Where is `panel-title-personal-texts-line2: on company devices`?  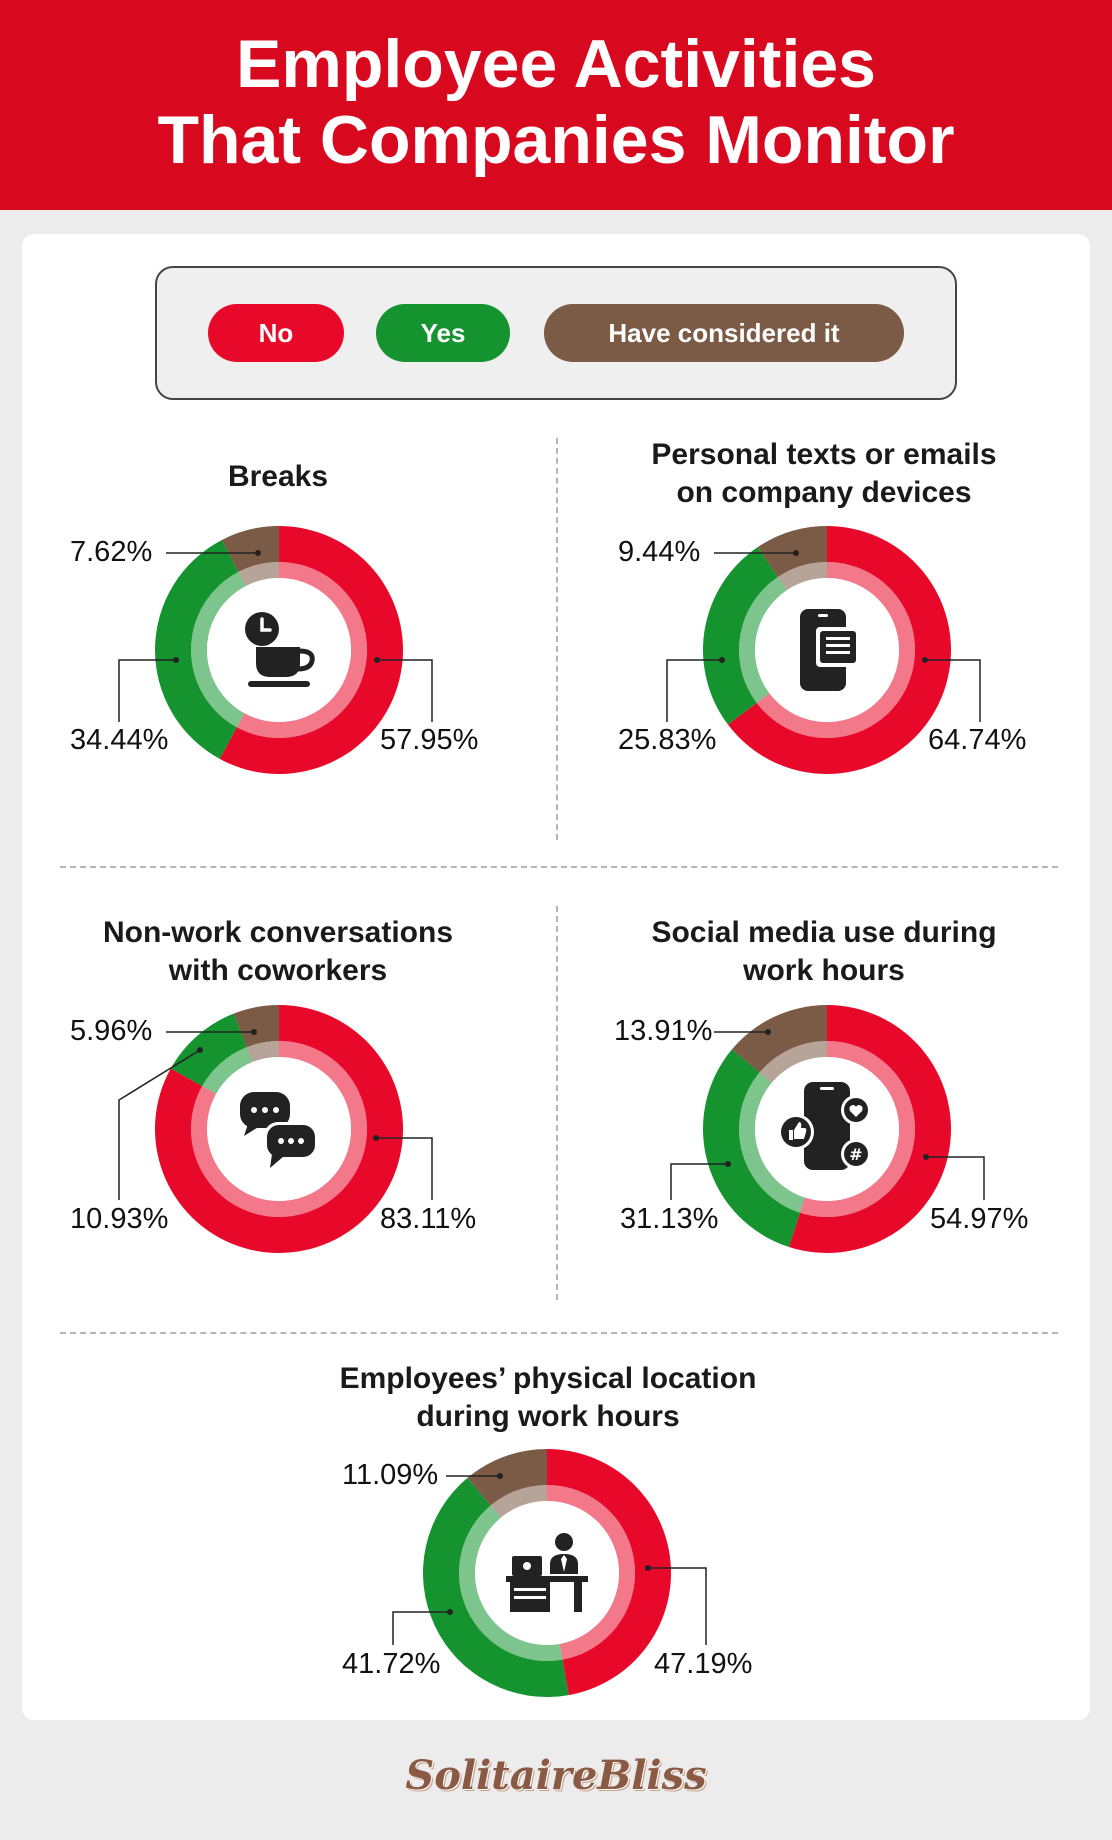 panel-title-personal-texts-line2: on company devices is located at coordinates (824, 492).